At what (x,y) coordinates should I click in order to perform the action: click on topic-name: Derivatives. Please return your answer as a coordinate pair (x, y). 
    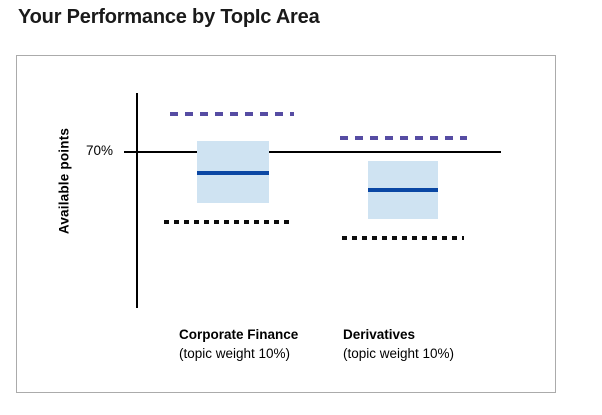
    Looking at the image, I should click on (379, 334).